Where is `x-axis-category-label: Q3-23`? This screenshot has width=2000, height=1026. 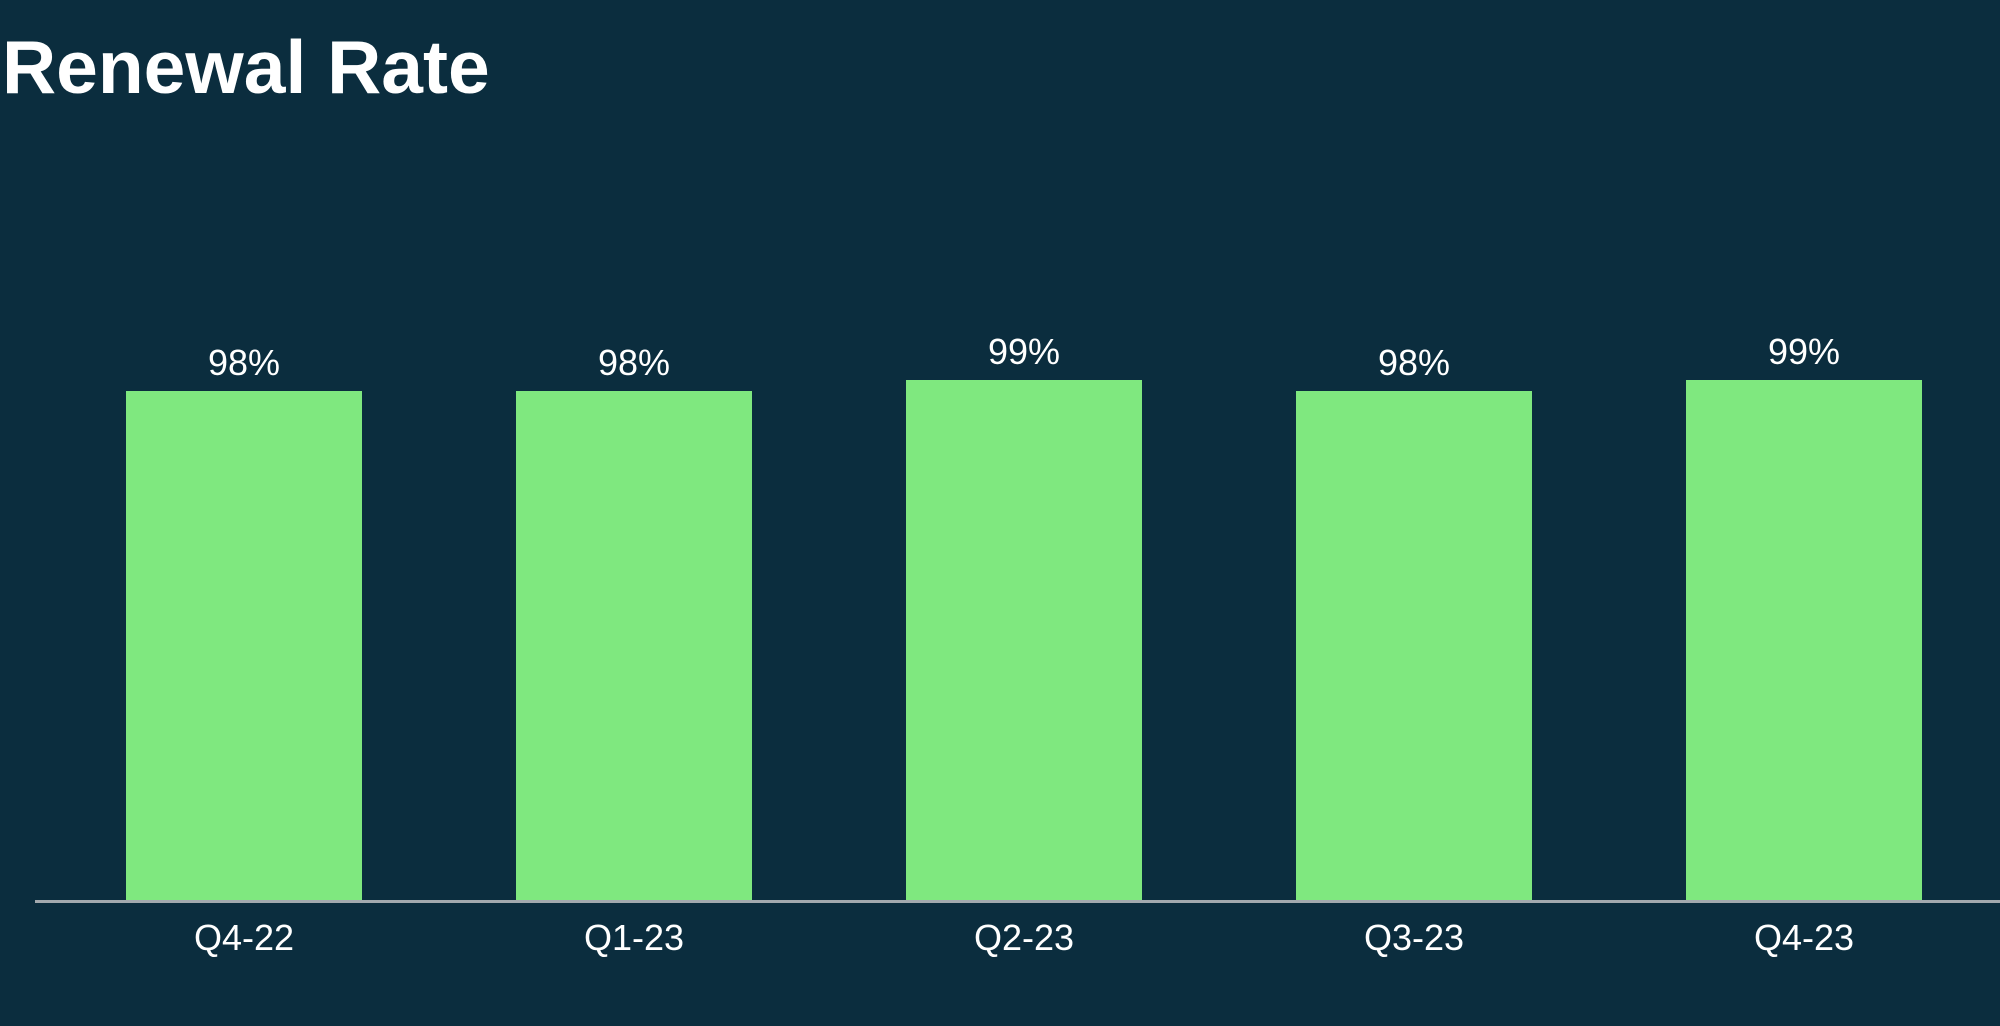
x-axis-category-label: Q3-23 is located at coordinates (1414, 937).